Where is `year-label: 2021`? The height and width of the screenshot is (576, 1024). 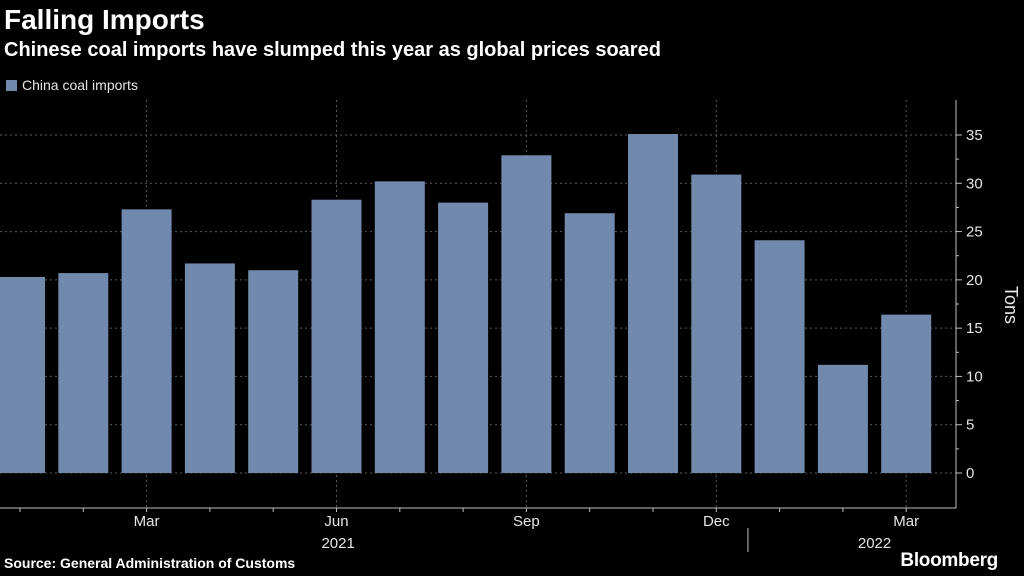 year-label: 2021 is located at coordinates (337, 543).